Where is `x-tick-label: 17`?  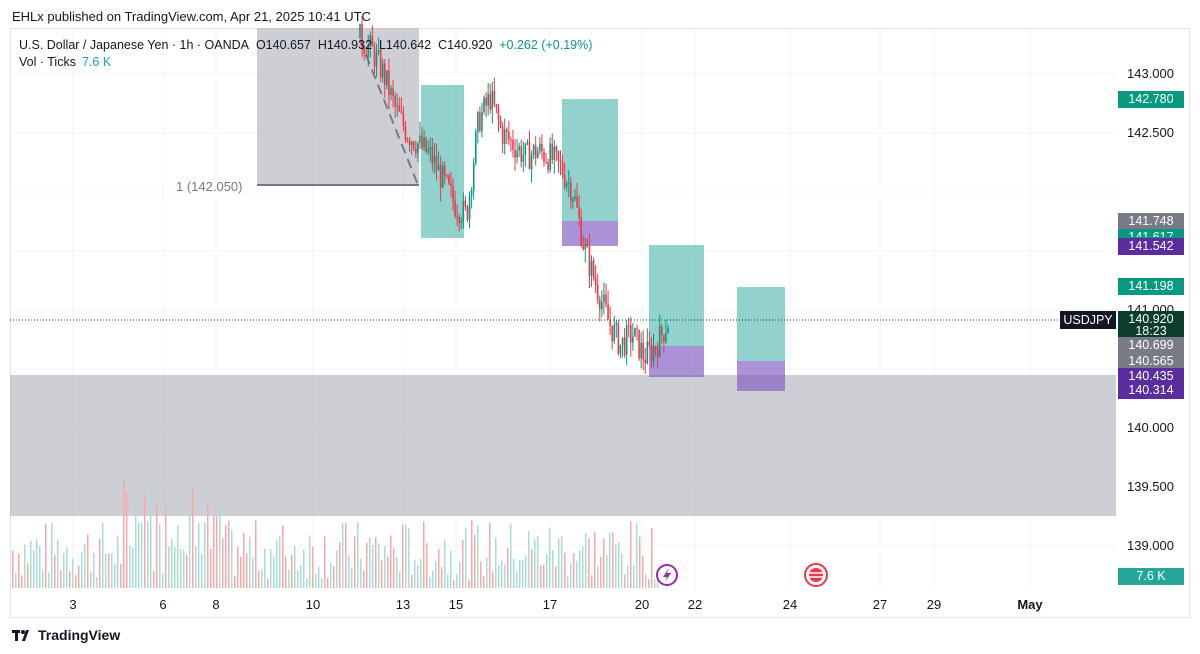 x-tick-label: 17 is located at coordinates (550, 604).